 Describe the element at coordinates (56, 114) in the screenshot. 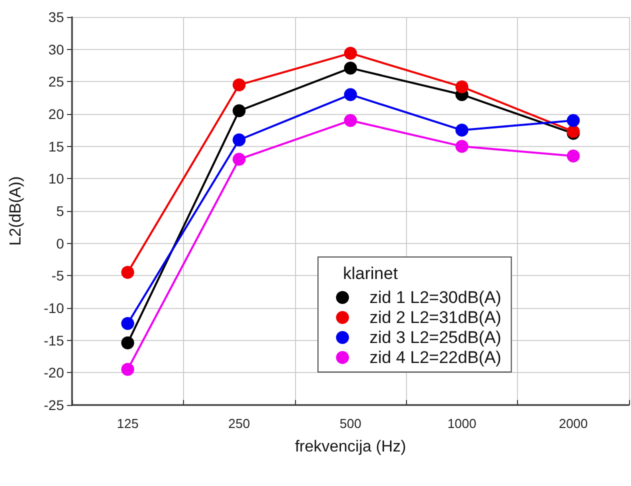

I see `y-tick-label: 20` at that location.